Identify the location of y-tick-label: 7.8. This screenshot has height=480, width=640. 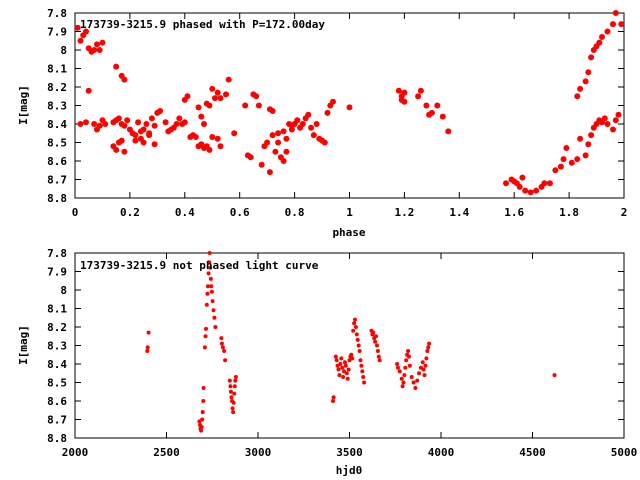
(57, 13).